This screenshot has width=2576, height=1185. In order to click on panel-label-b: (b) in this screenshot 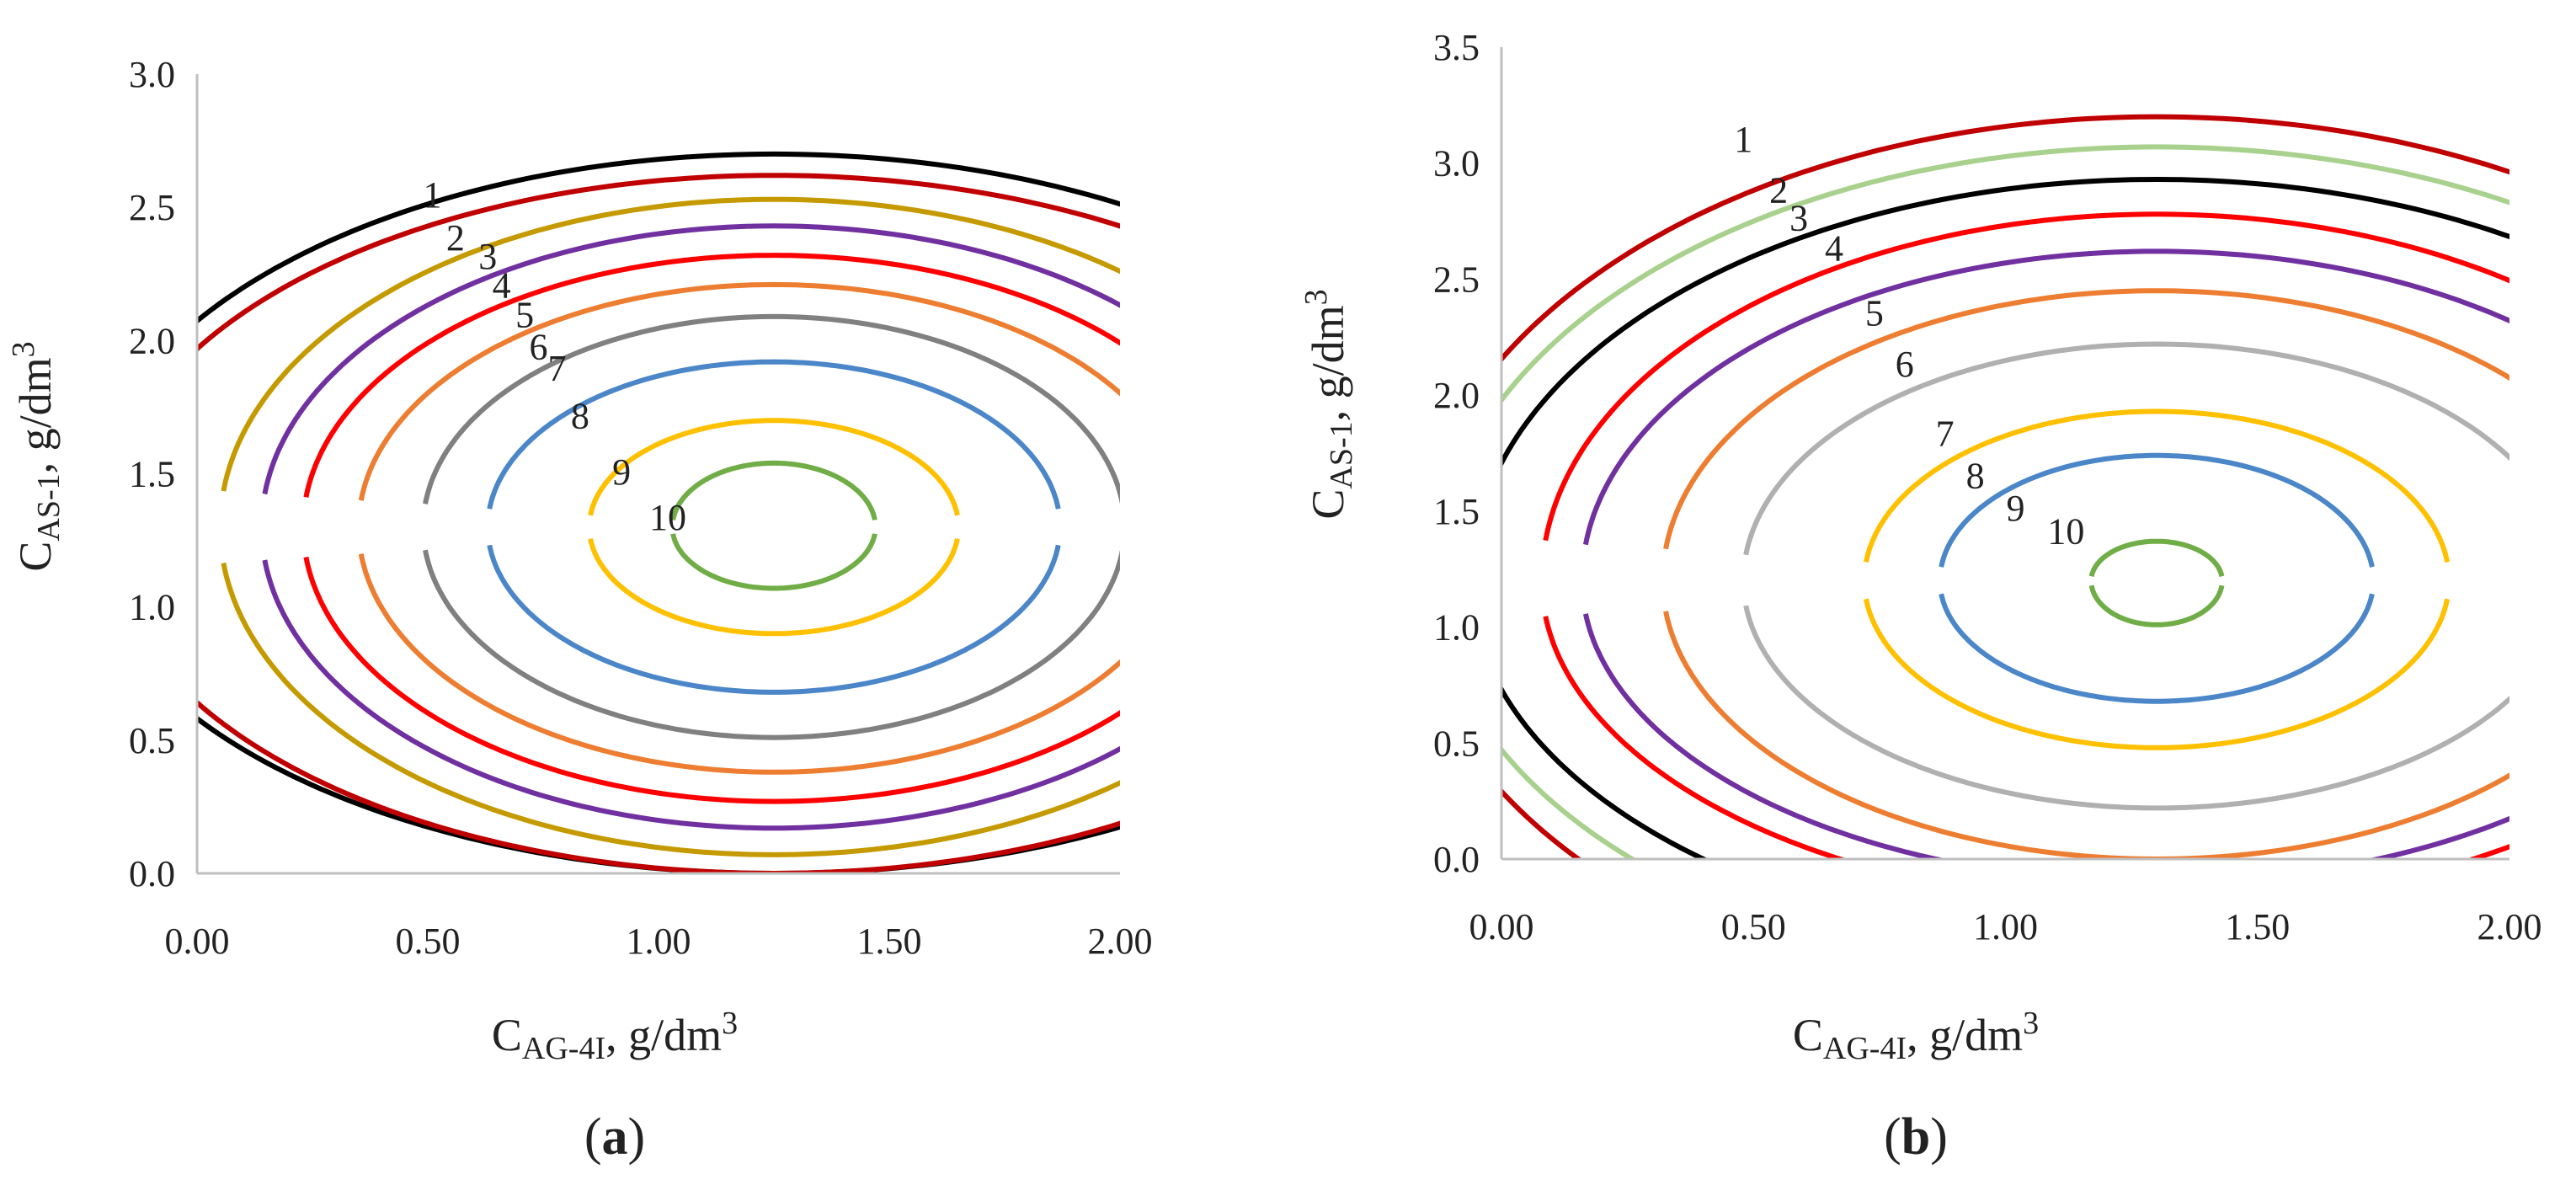, I will do `click(1916, 1137)`.